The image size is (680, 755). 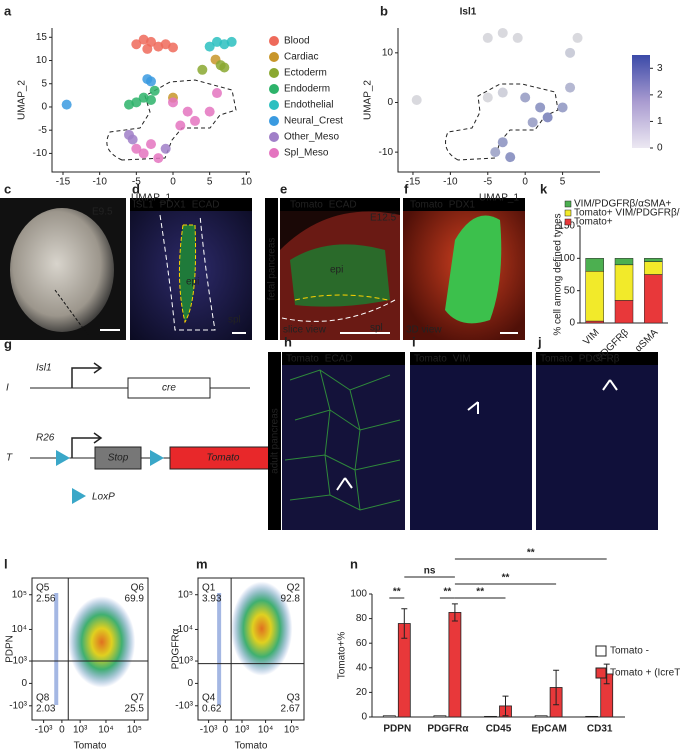 What do you see at coordinates (291, 599) in the screenshot?
I see `quadrant-value: 92.8` at bounding box center [291, 599].